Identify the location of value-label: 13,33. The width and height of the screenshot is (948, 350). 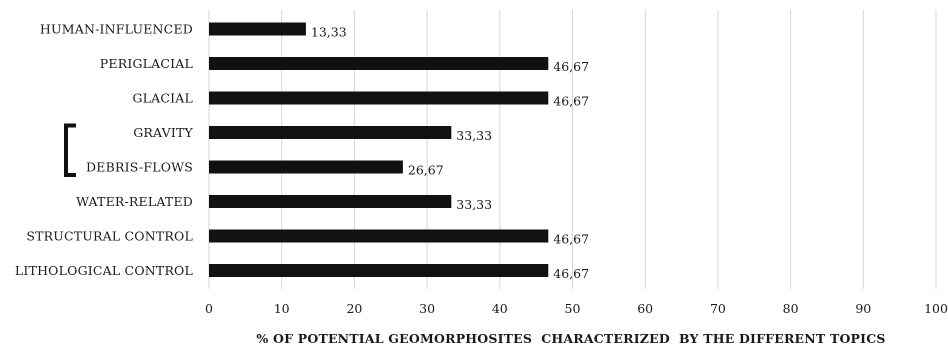
(329, 32).